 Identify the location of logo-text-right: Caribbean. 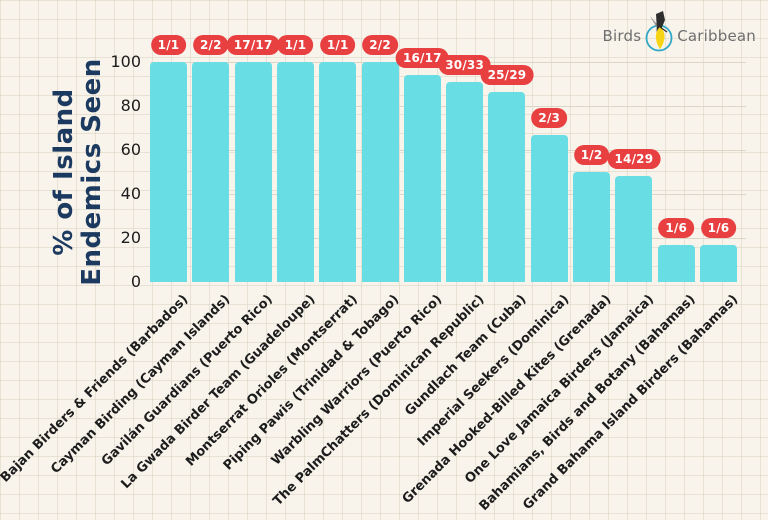
(716, 36).